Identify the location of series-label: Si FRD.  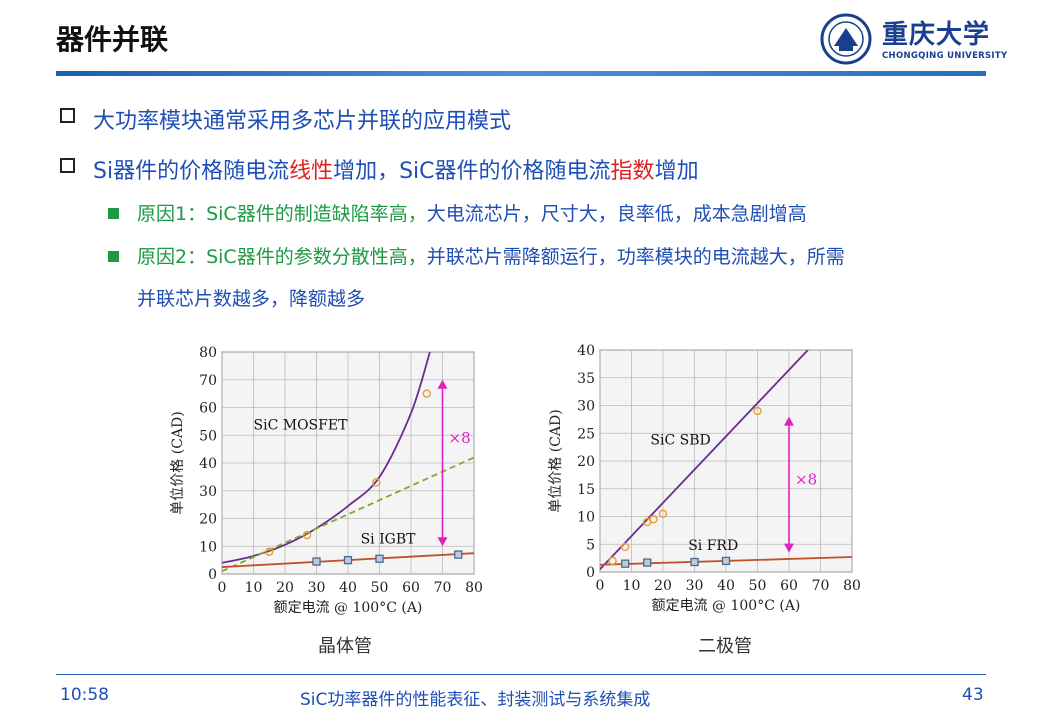
(713, 546).